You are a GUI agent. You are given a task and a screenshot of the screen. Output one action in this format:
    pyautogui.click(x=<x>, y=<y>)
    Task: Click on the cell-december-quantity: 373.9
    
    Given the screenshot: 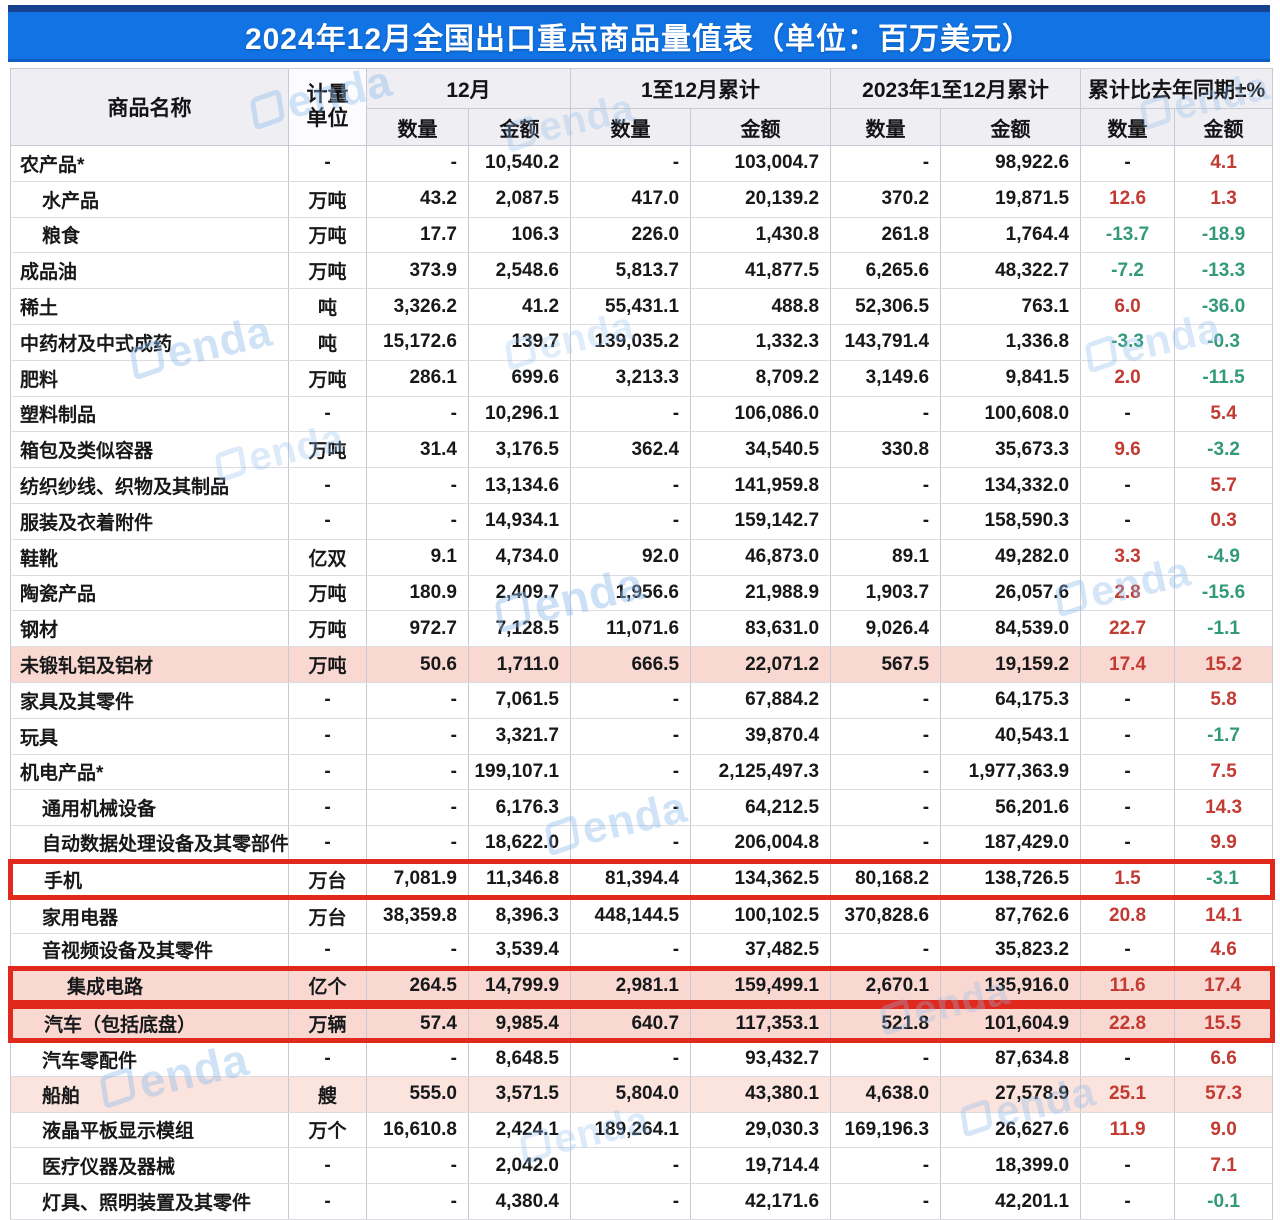 What is the action you would take?
    pyautogui.click(x=417, y=271)
    